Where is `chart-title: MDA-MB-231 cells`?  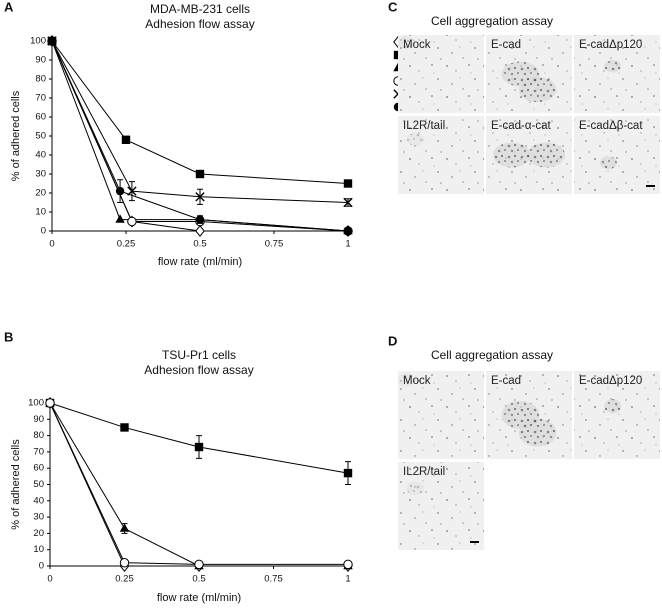 chart-title: MDA-MB-231 cells is located at coordinates (200, 9).